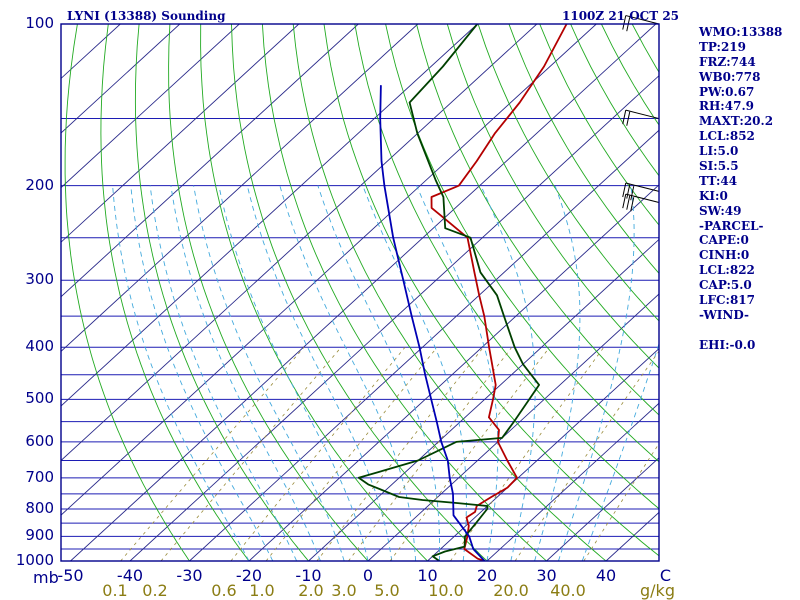 This screenshot has height=600, width=800. I want to click on pressure-tick-label: 400, so click(39, 346).